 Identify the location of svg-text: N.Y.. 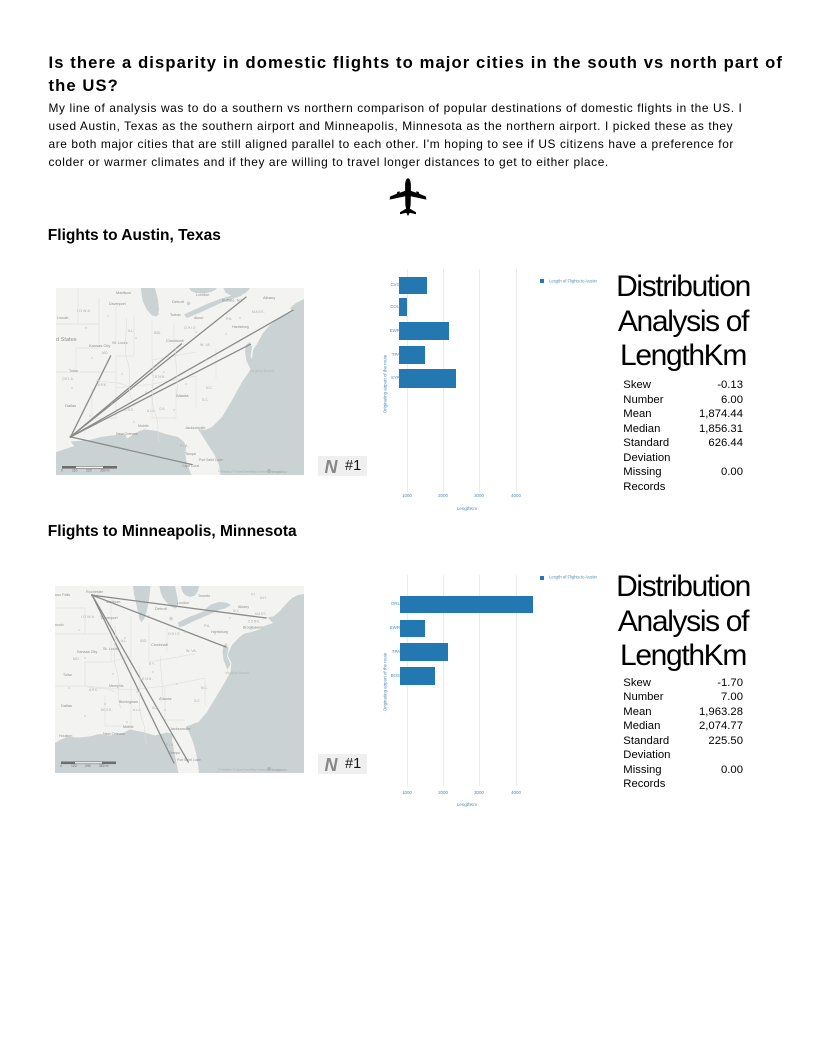
(236, 611).